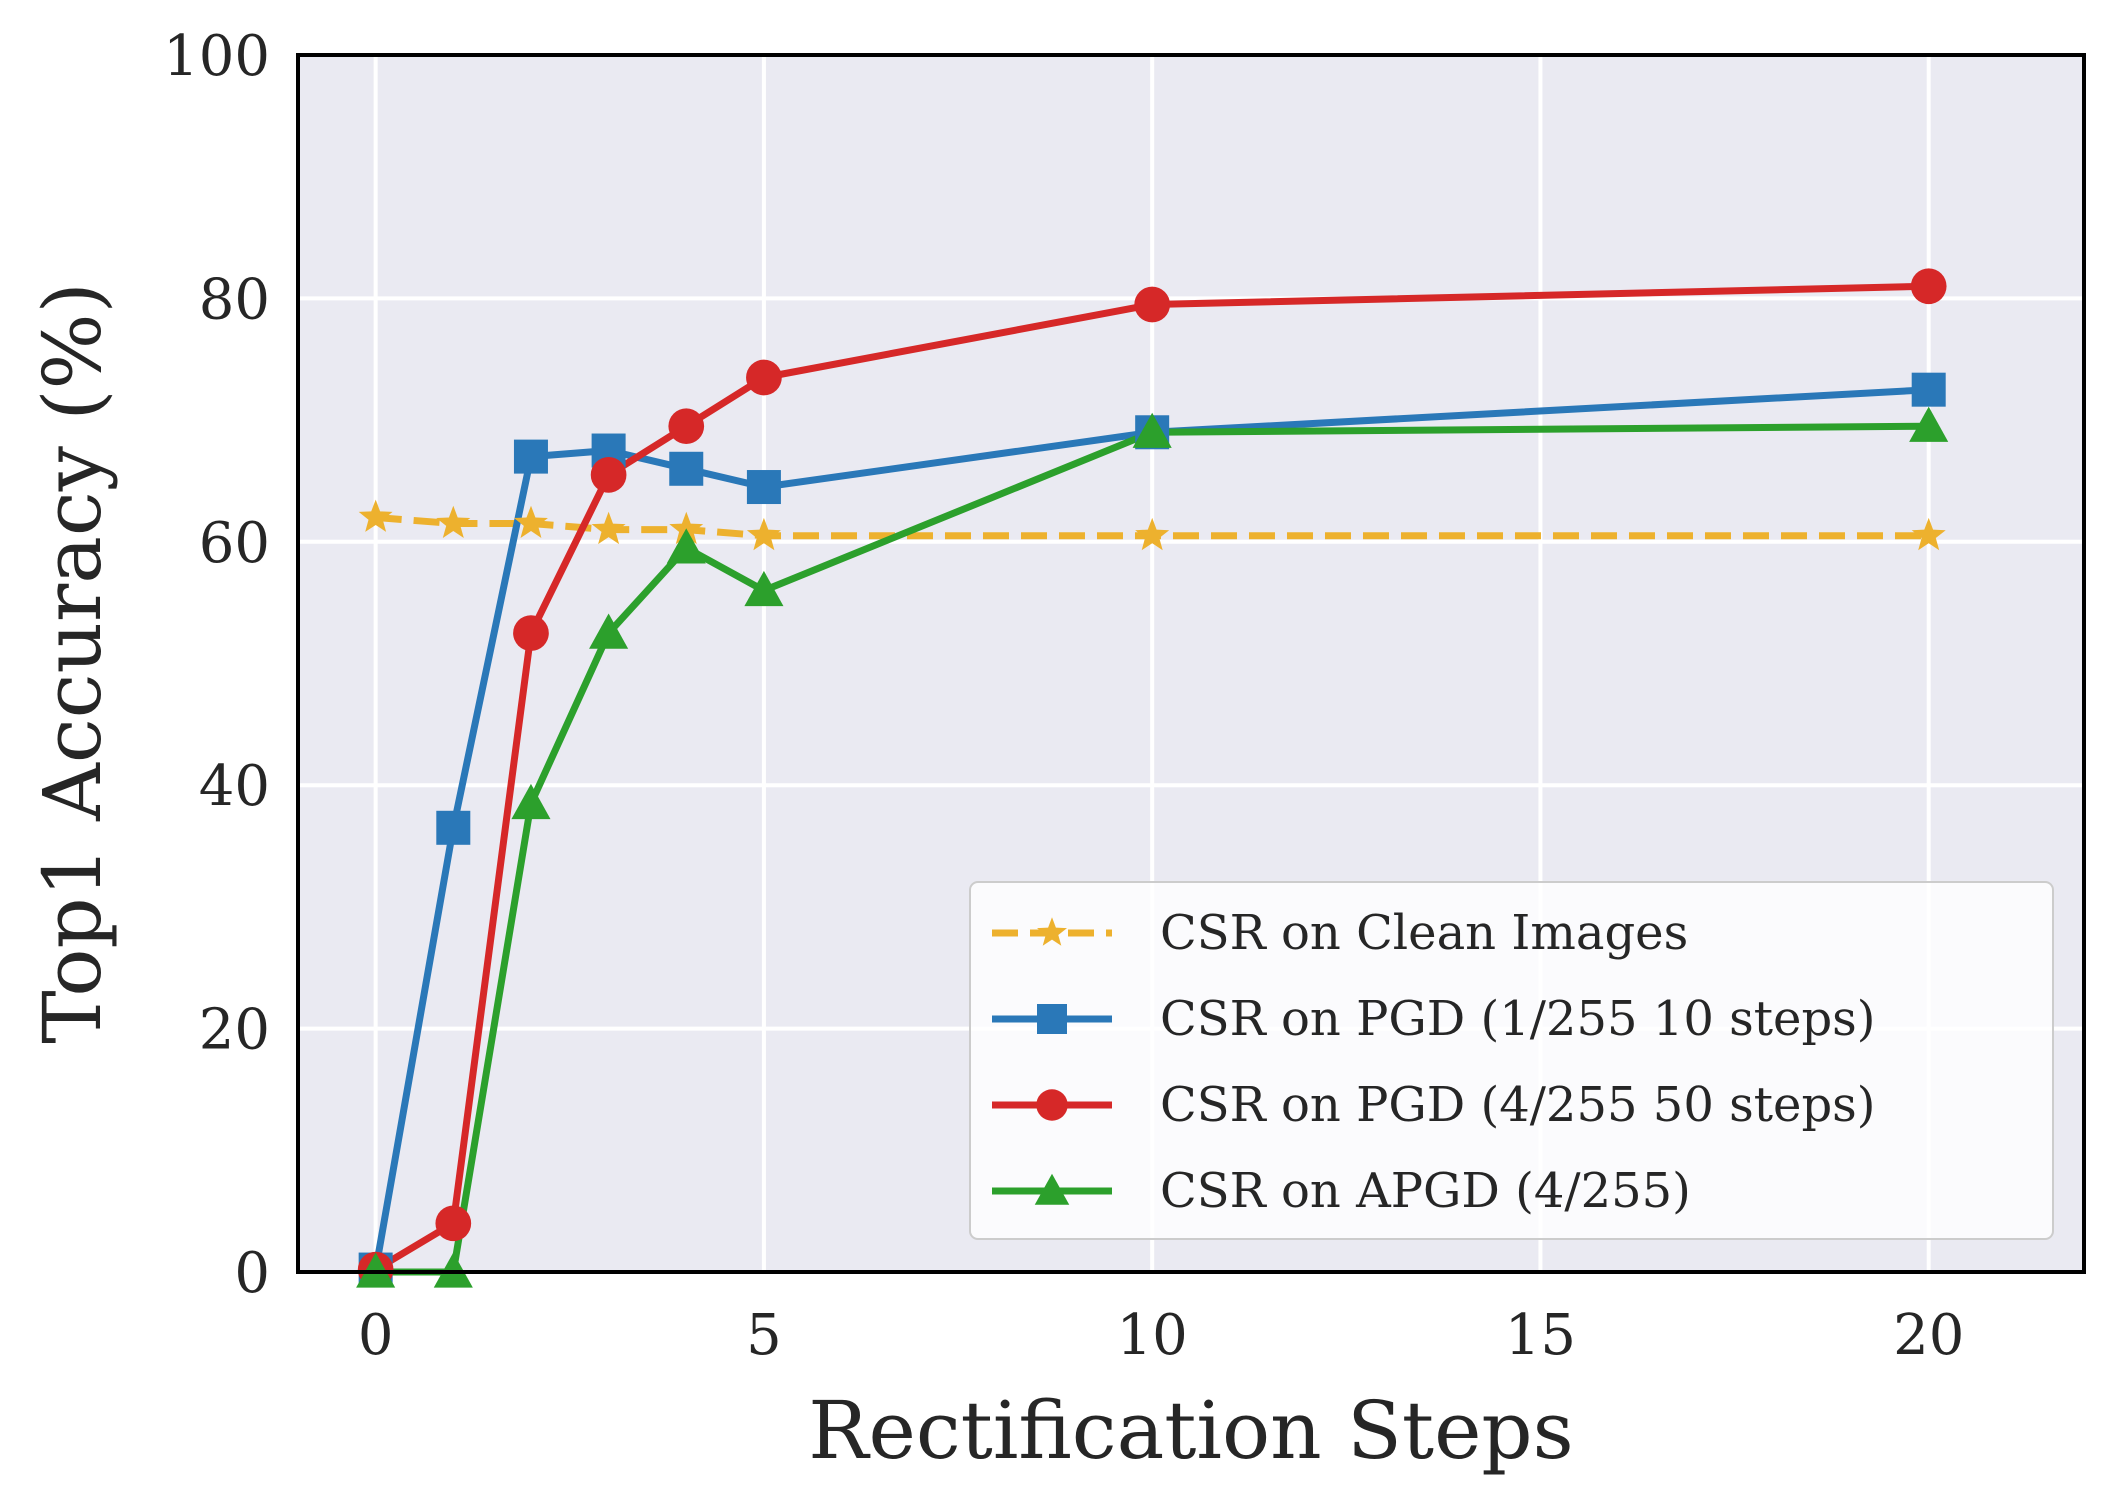 The image size is (2104, 1503). Describe the element at coordinates (72, 663) in the screenshot. I see `y-axis-title: Top1 Accuracy (%)` at that location.